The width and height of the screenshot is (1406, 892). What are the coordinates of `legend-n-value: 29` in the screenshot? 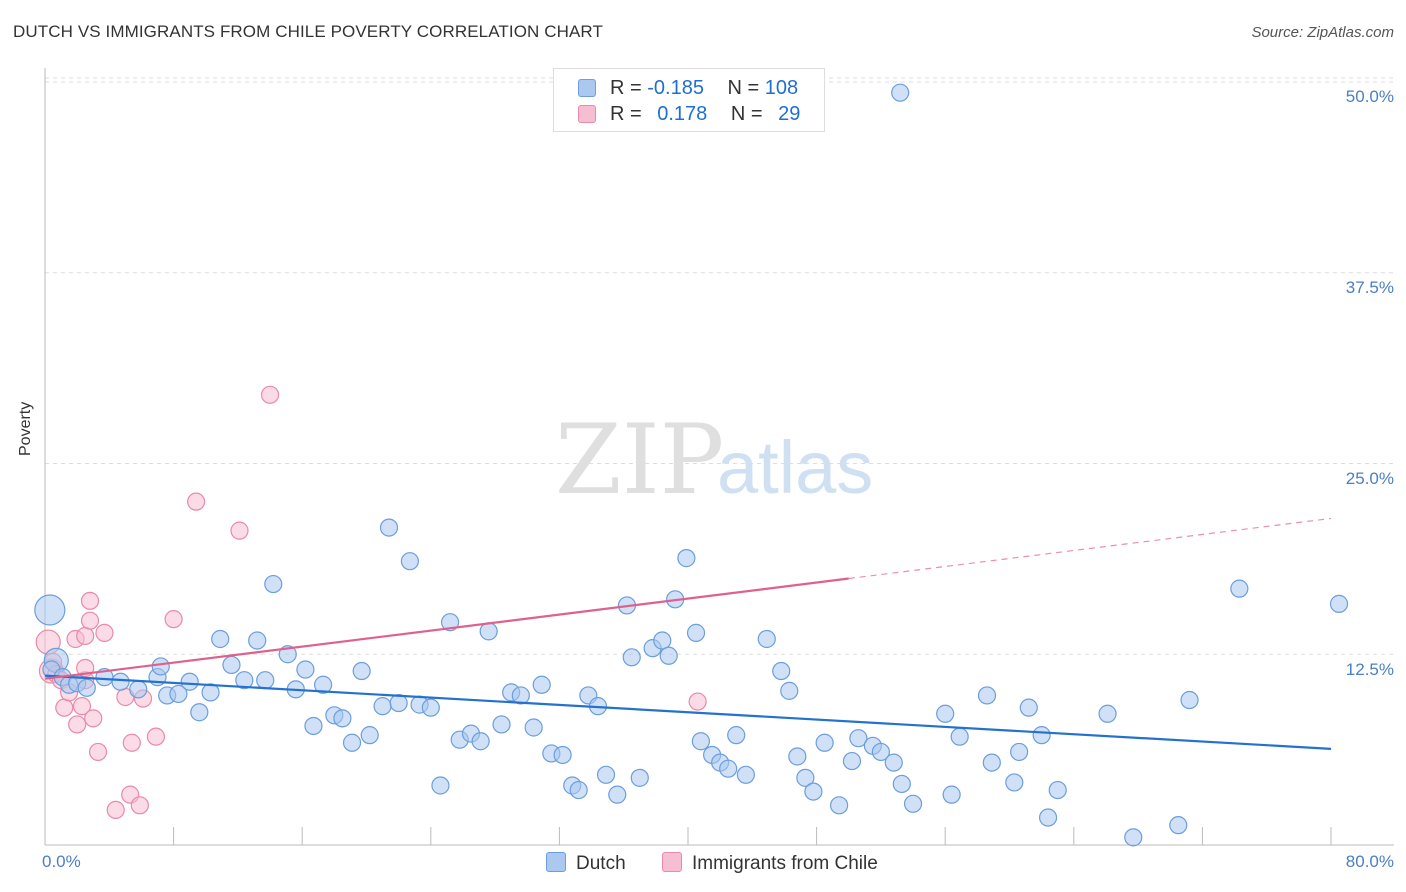 It's located at (789, 114).